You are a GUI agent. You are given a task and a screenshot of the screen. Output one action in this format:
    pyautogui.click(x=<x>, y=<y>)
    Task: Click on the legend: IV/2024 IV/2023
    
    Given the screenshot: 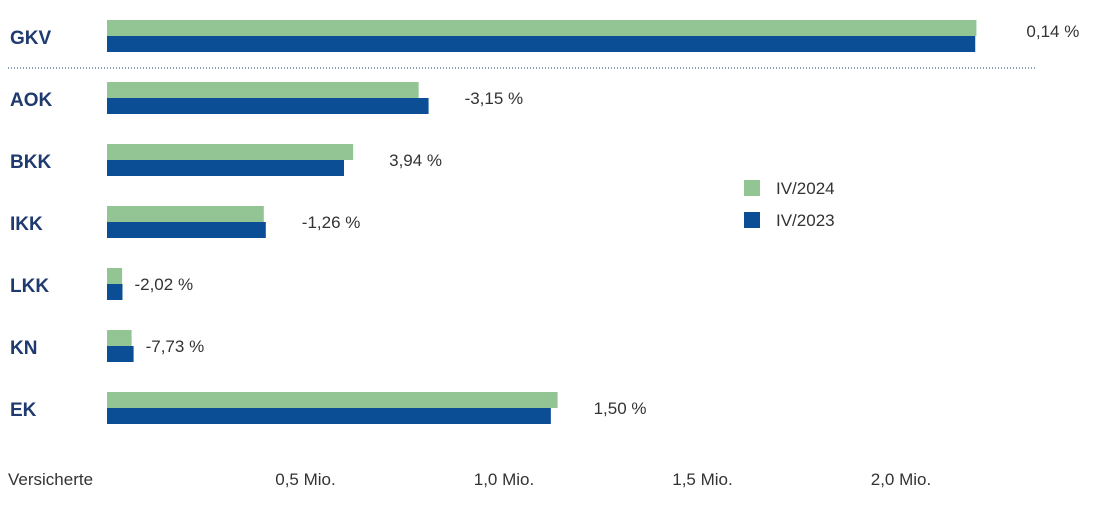 What is the action you would take?
    pyautogui.click(x=789, y=204)
    